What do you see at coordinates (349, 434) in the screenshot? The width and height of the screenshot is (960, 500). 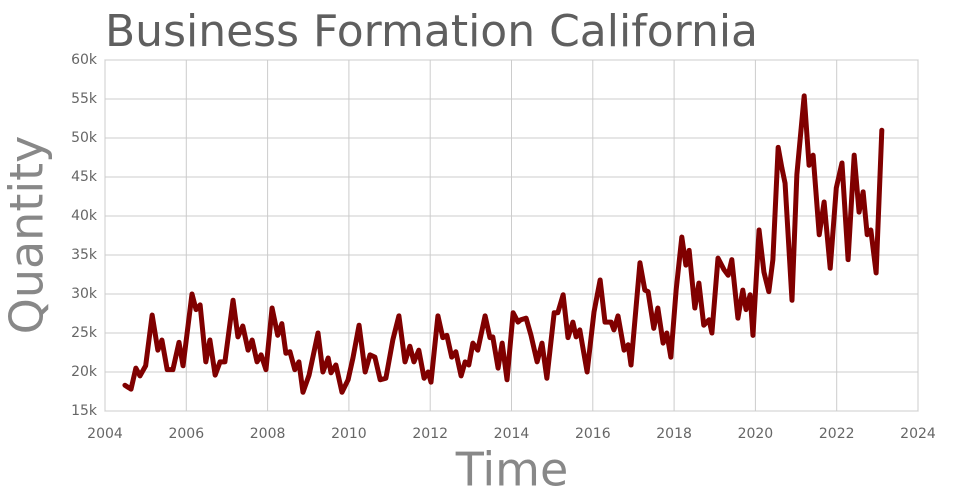 I see `x-tick-label: 2010` at bounding box center [349, 434].